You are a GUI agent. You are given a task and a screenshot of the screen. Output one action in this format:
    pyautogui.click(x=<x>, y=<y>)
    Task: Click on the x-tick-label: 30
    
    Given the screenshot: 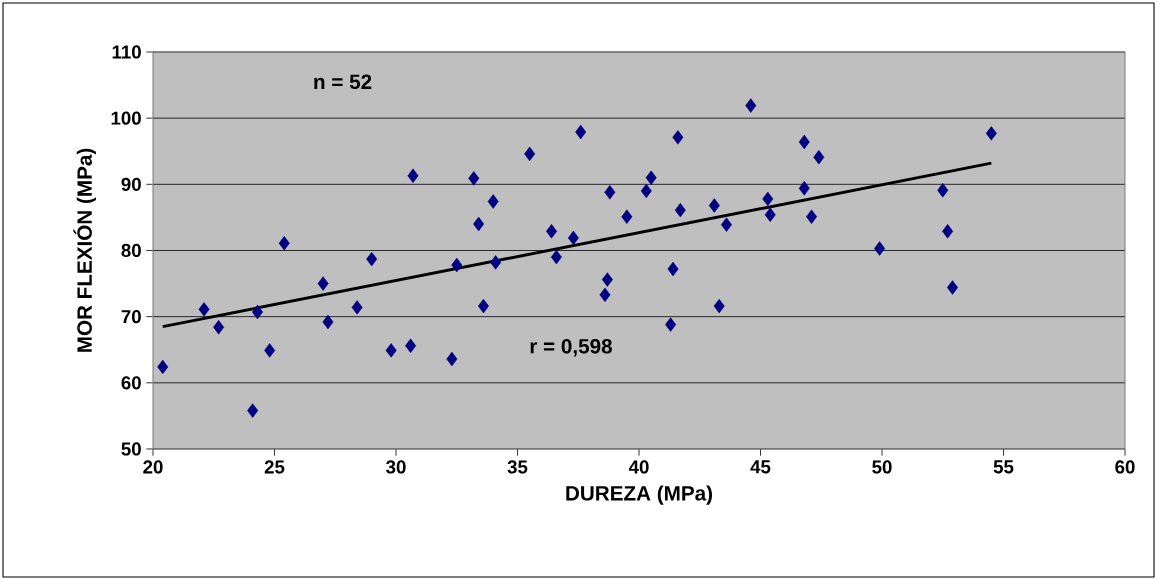 What is the action you would take?
    pyautogui.click(x=396, y=467)
    